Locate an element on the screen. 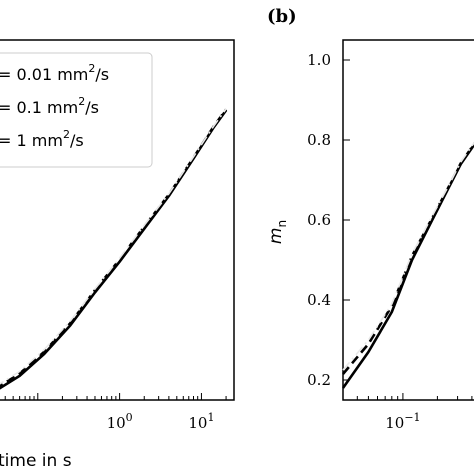 The image size is (474, 474). panel-b-lines is located at coordinates (407, 265).